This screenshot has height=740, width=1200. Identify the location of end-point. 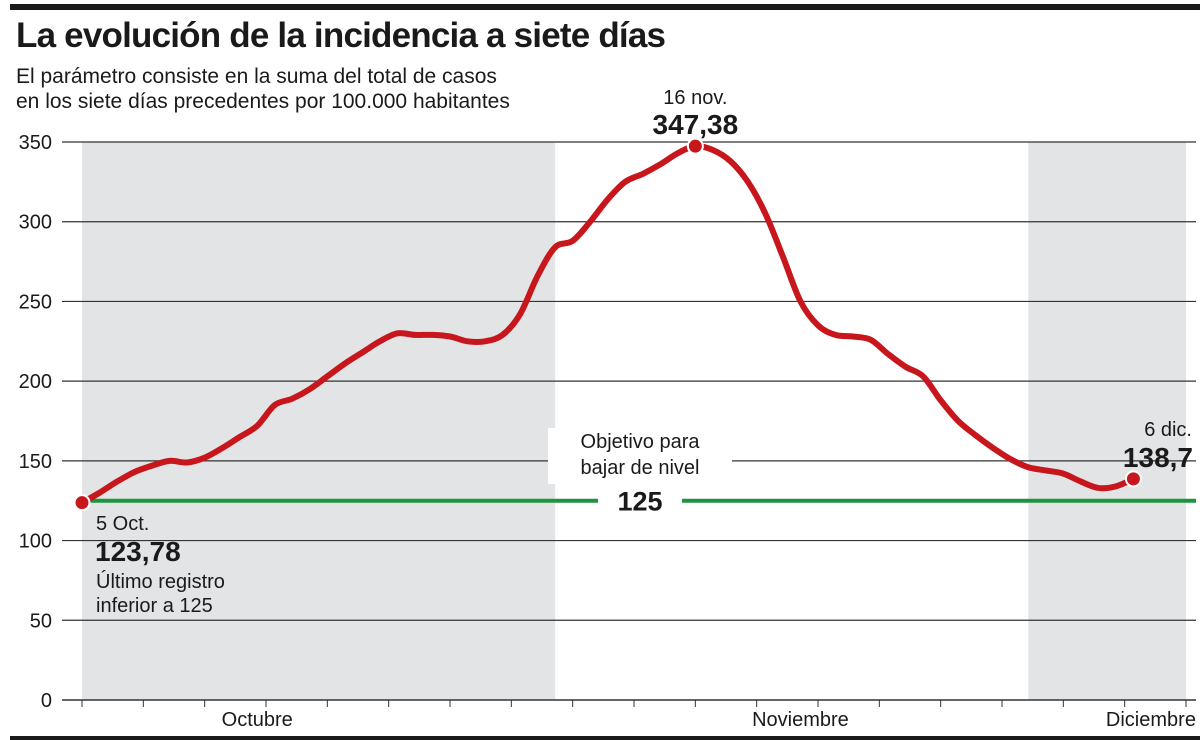
(1133, 479).